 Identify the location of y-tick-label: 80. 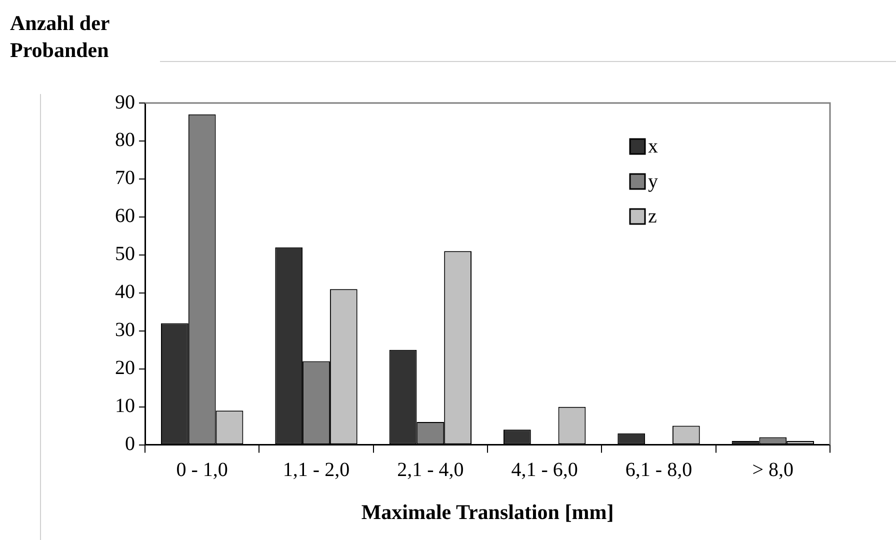
(125, 140).